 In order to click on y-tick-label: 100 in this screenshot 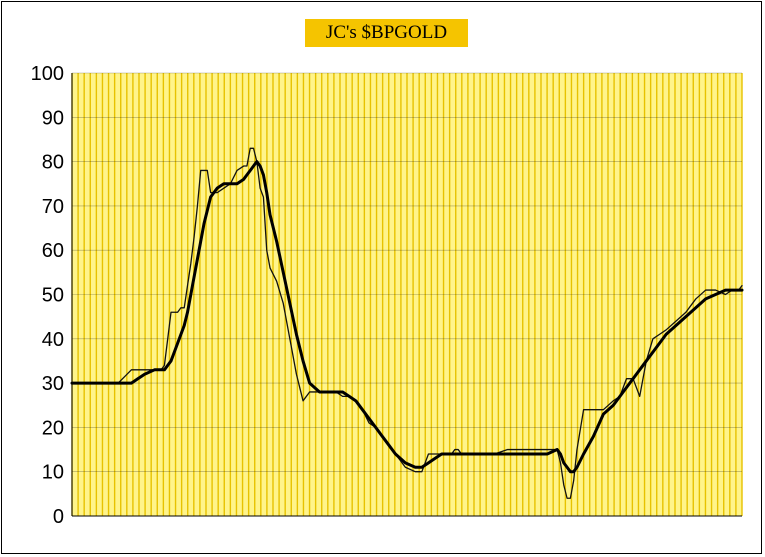, I will do `click(47, 74)`.